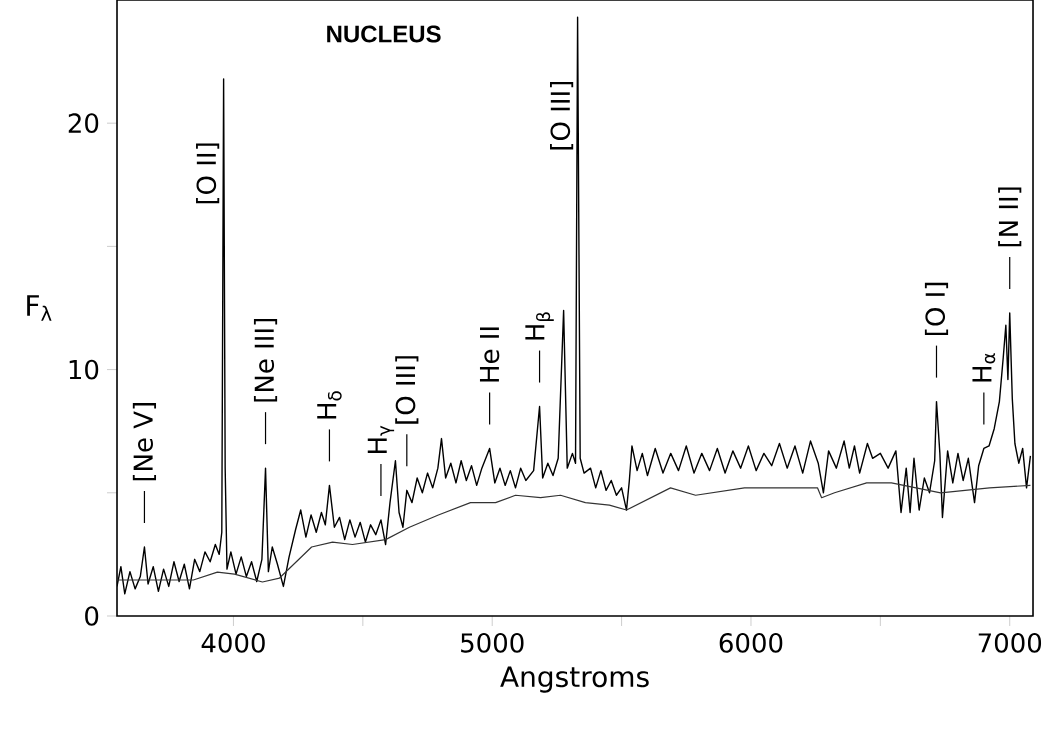 This screenshot has width=1048, height=753. Describe the element at coordinates (83, 123) in the screenshot. I see `y-tick-label: 20` at that location.